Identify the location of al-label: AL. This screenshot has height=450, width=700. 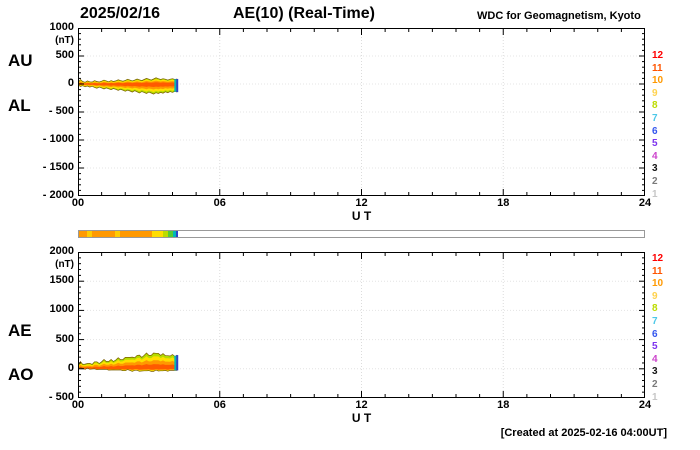
(19, 105).